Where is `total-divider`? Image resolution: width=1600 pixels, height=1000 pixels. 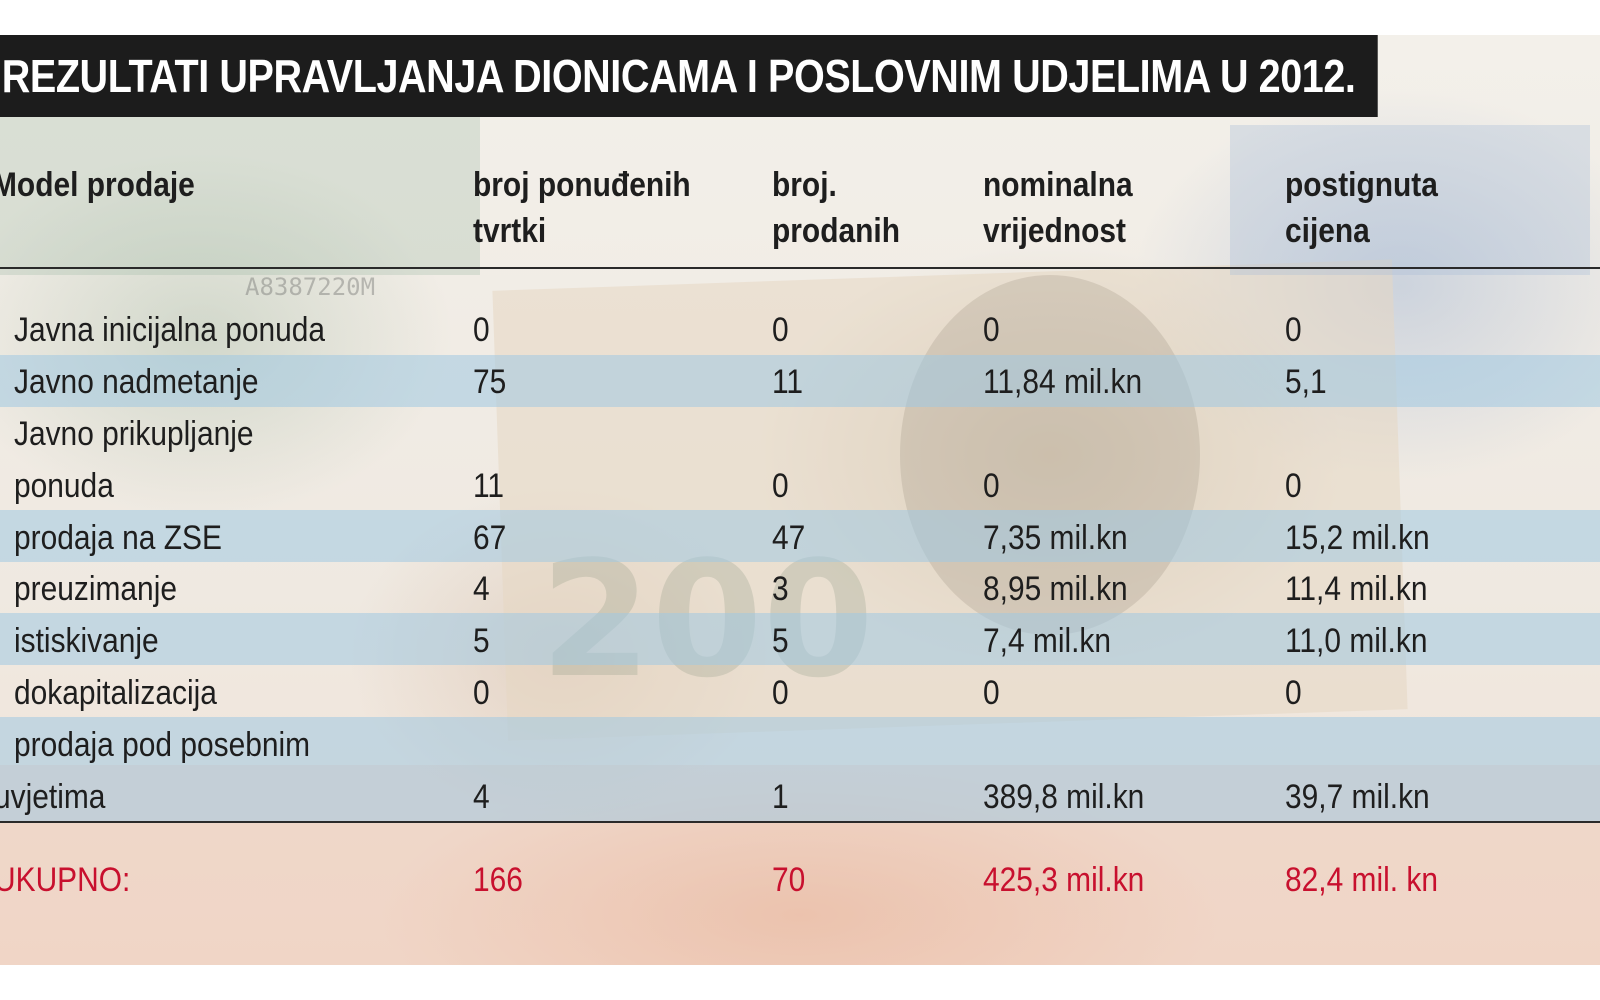 total-divider is located at coordinates (800, 822).